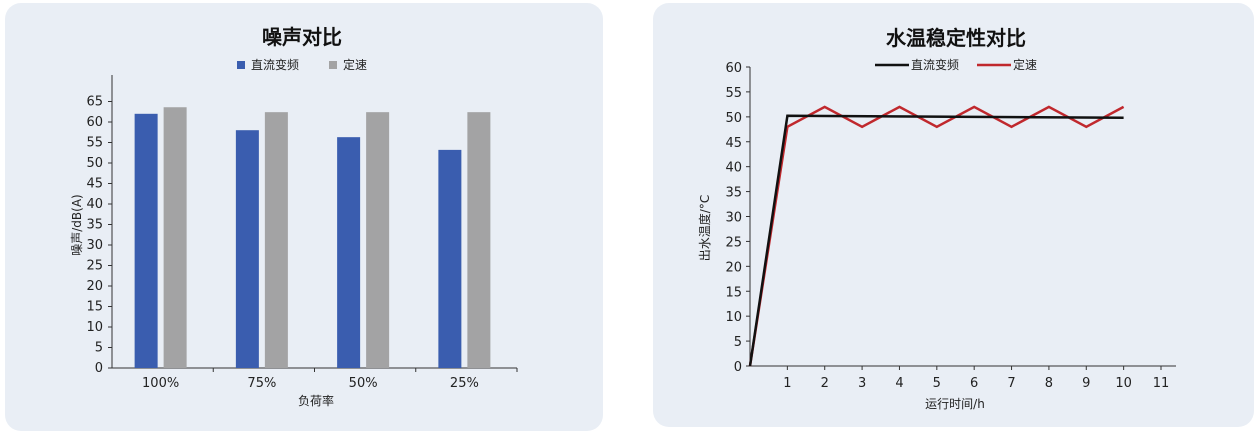  What do you see at coordinates (862, 383) in the screenshot?
I see `x-tick-label: 3` at bounding box center [862, 383].